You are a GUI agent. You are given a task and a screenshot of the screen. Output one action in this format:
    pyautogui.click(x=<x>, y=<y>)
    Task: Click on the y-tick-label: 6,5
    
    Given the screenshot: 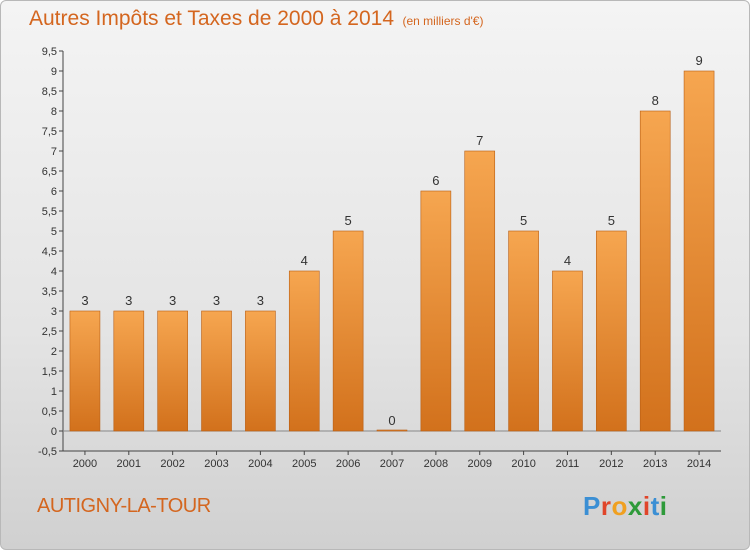 What is the action you would take?
    pyautogui.click(x=49, y=172)
    